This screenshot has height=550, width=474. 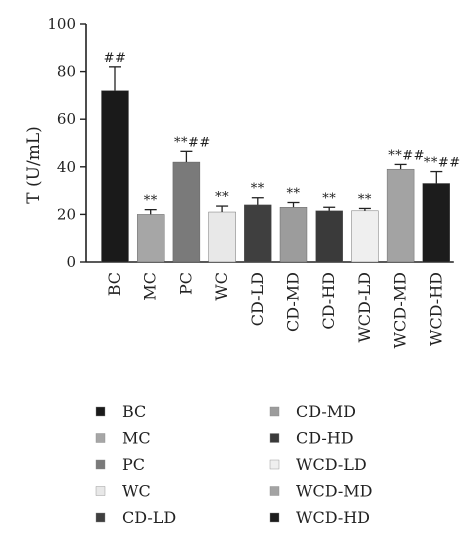 I want to click on x-category-label: BC, so click(x=114, y=284).